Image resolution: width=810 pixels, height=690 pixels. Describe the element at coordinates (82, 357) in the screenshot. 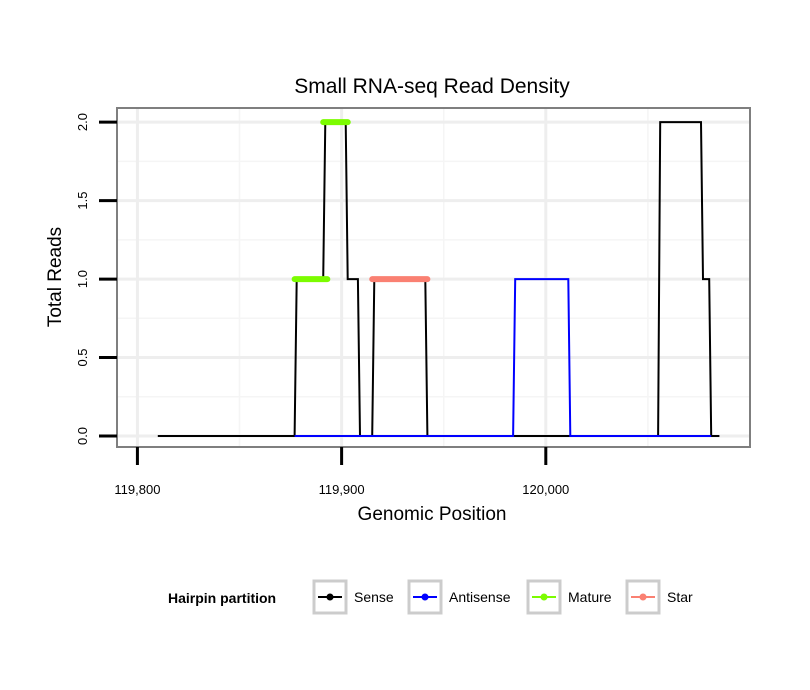

I see `y-tick-label: 0.5` at that location.